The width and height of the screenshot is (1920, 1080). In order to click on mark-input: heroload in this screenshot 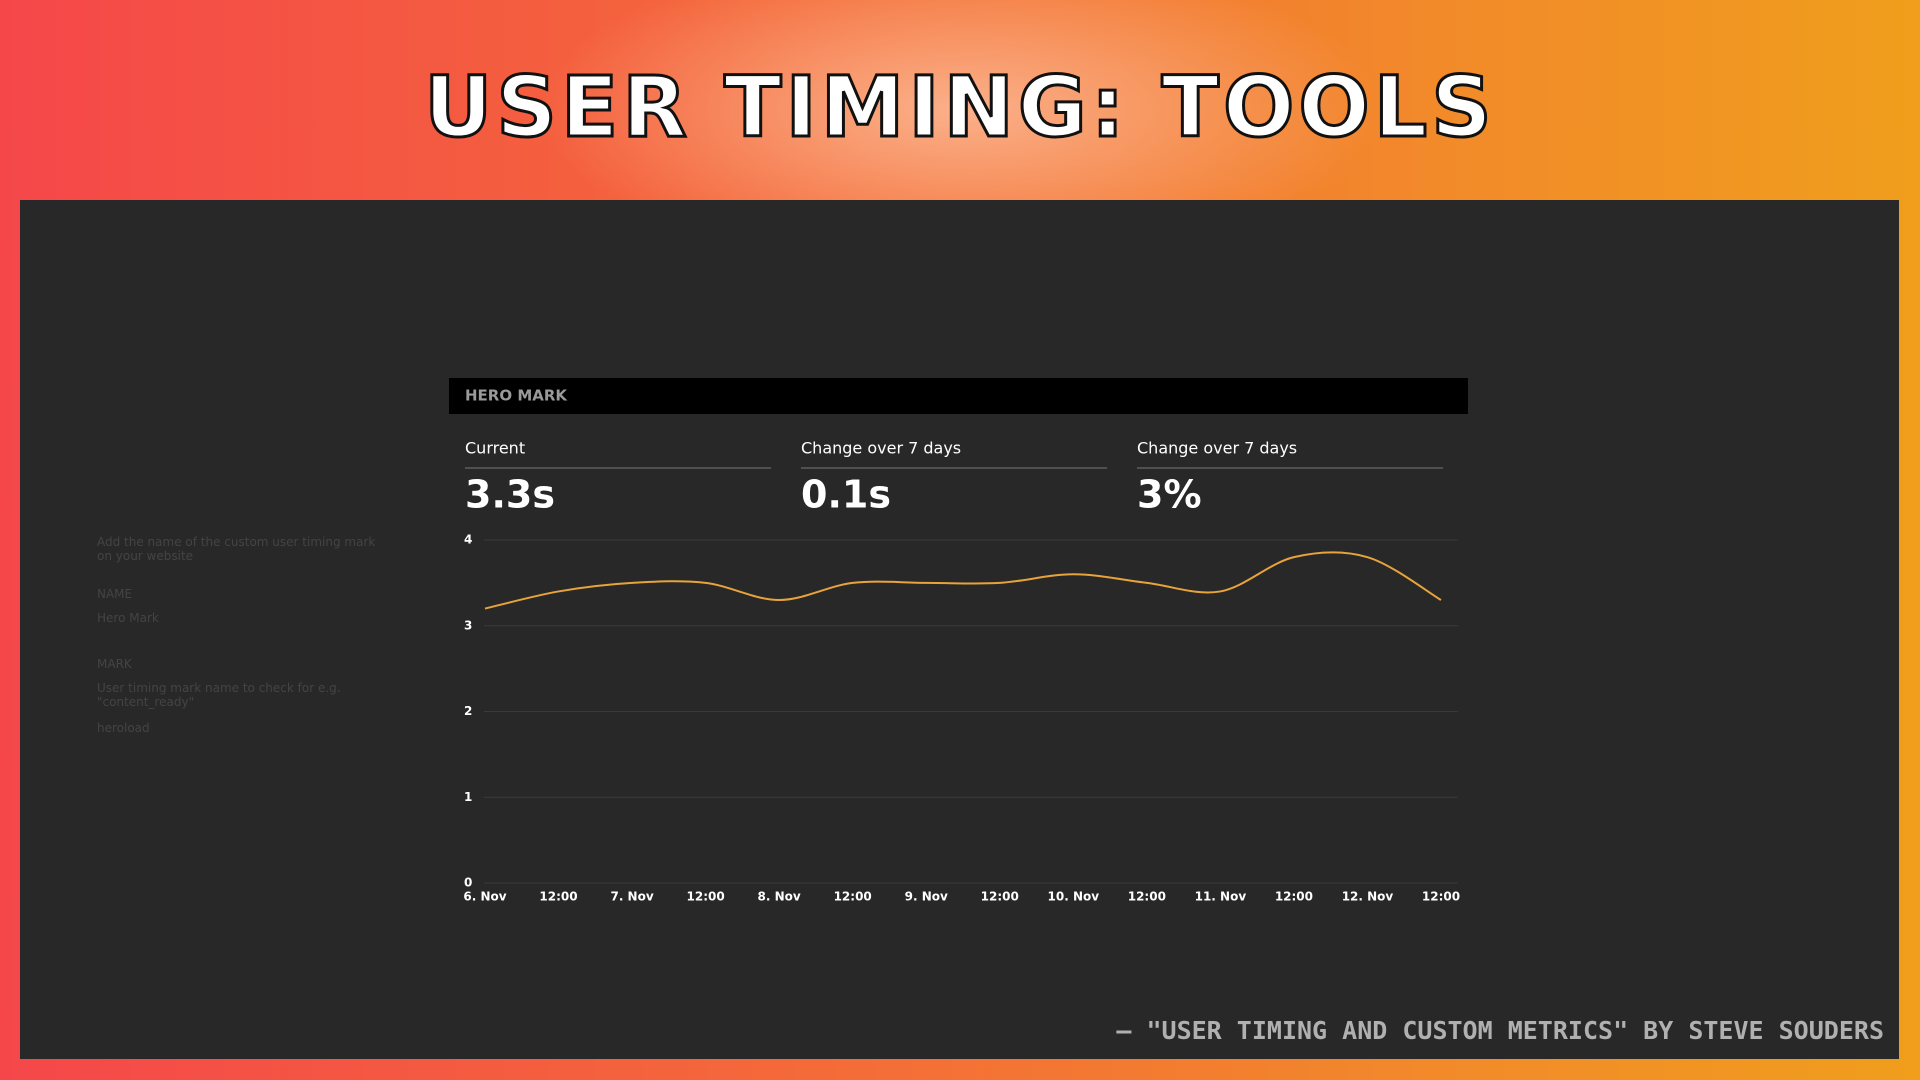, I will do `click(123, 728)`.